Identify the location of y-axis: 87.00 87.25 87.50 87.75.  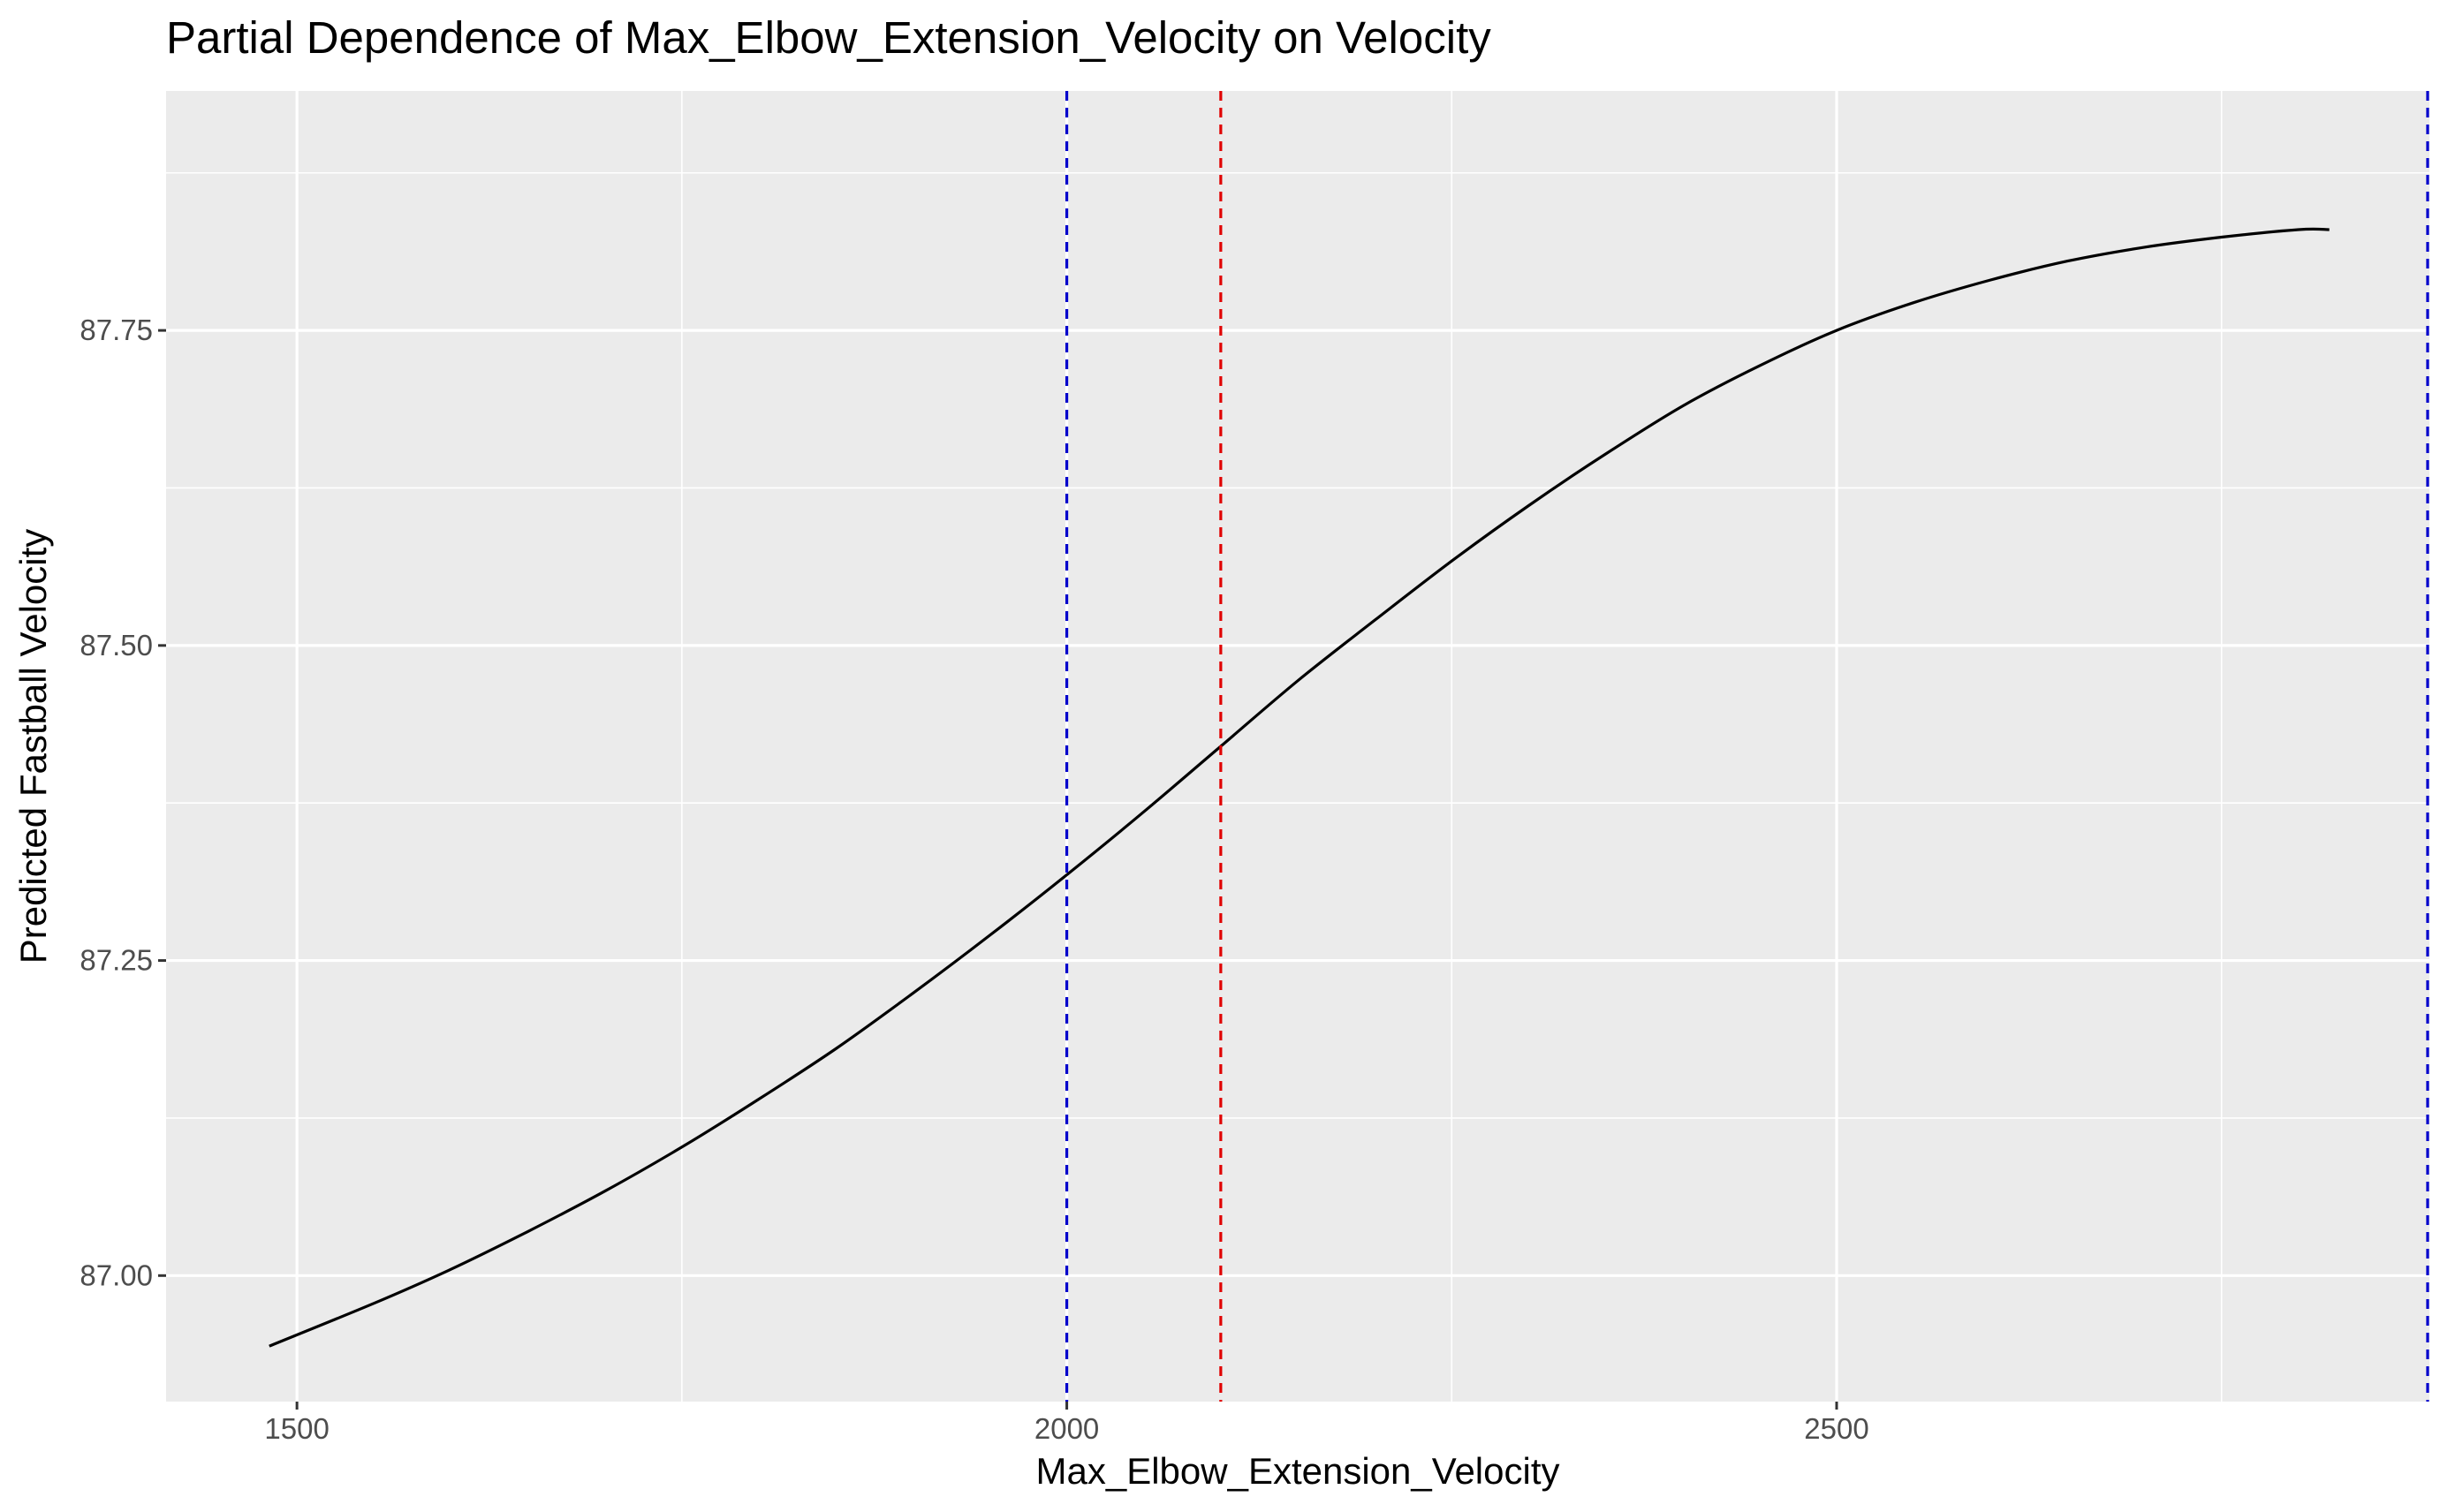
(123, 803).